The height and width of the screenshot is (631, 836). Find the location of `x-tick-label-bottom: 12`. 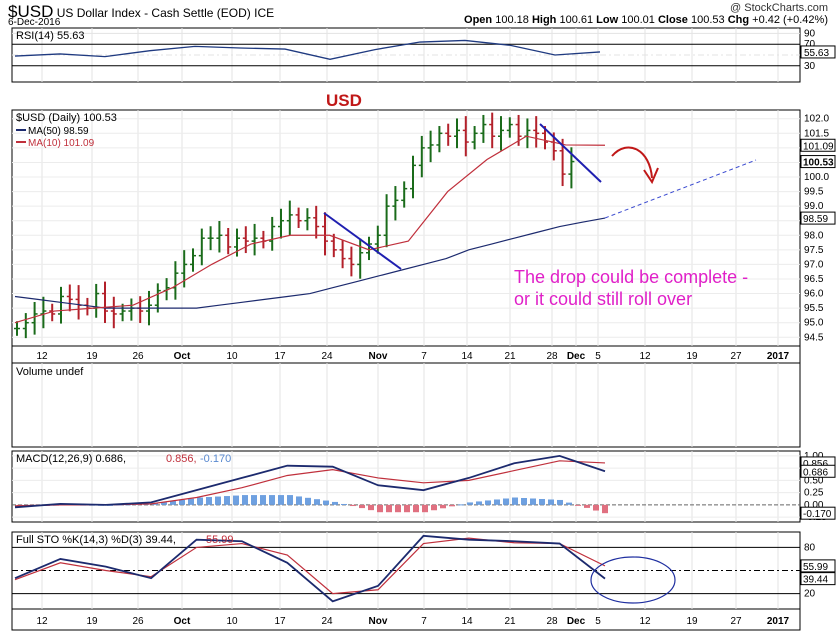

x-tick-label-bottom: 12 is located at coordinates (645, 621).